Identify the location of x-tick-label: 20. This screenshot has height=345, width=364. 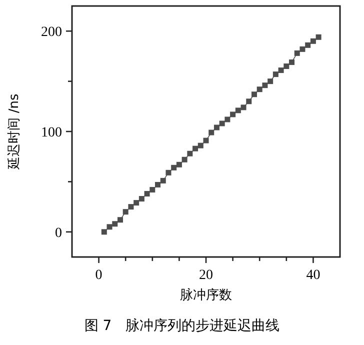
(206, 275).